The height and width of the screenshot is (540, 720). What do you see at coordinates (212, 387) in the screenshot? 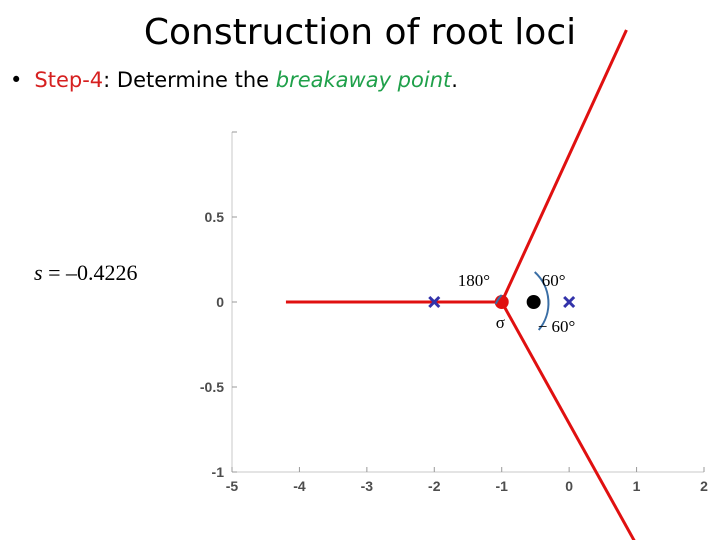
I see `y-tick-label: -0.5` at bounding box center [212, 387].